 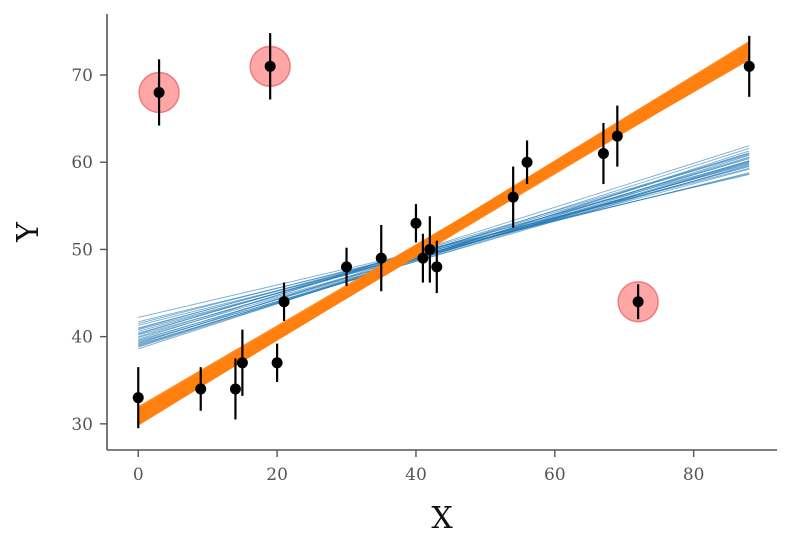 I want to click on x-tick-label: 0, so click(x=138, y=475).